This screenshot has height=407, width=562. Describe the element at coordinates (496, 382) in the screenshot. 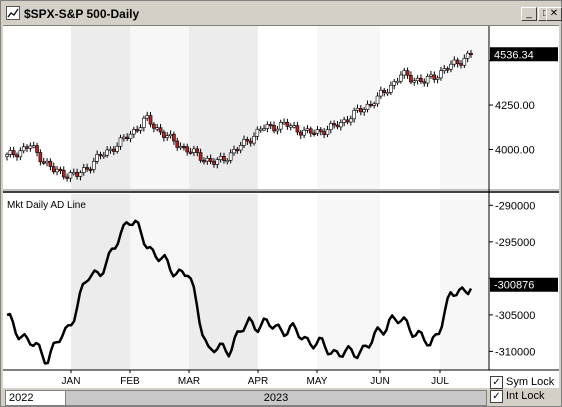

I see `sym-lock-checkbox: ✓` at that location.